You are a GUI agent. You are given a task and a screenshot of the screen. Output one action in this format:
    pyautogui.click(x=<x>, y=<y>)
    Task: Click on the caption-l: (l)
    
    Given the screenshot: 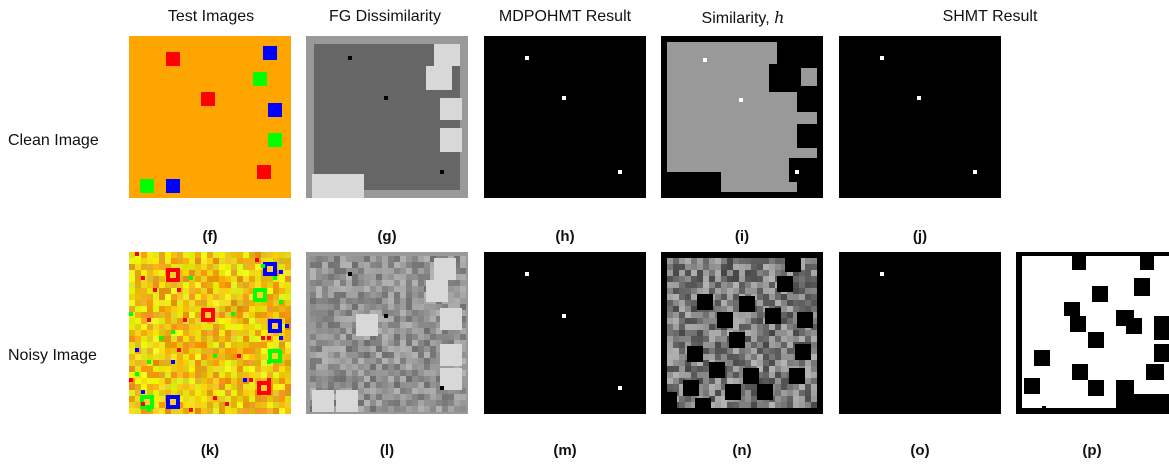 What is the action you would take?
    pyautogui.click(x=387, y=450)
    